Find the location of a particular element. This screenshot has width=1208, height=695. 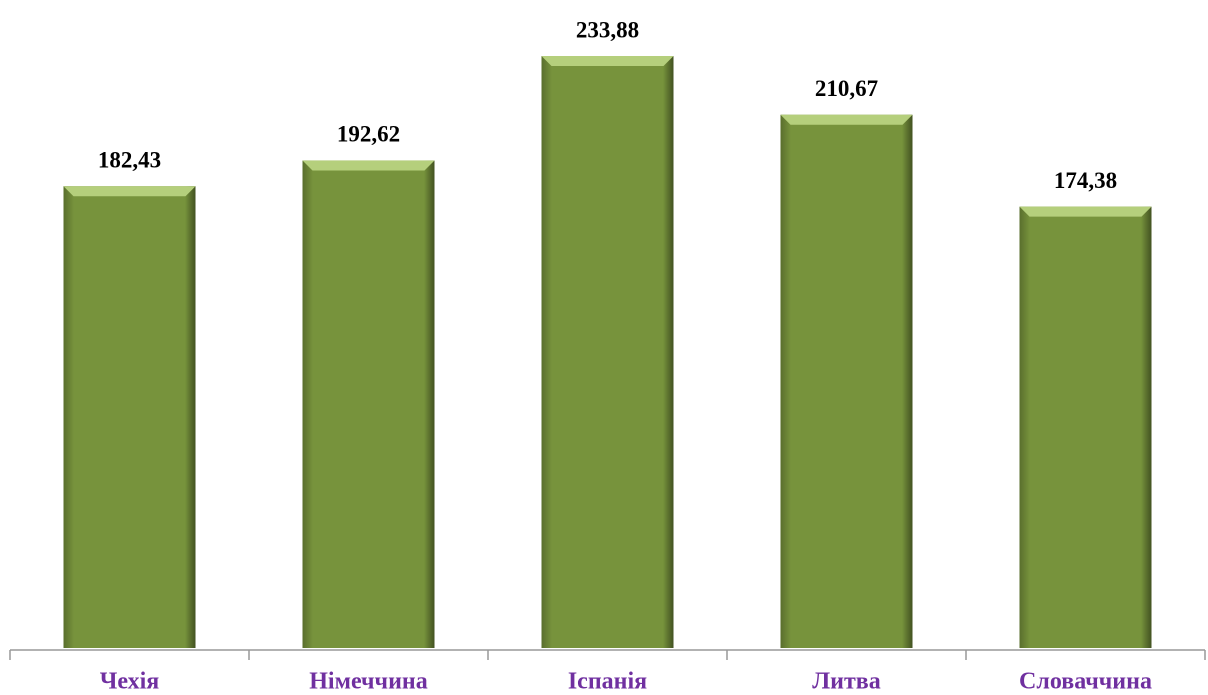

x-tick-label: Чехія is located at coordinates (129, 682).